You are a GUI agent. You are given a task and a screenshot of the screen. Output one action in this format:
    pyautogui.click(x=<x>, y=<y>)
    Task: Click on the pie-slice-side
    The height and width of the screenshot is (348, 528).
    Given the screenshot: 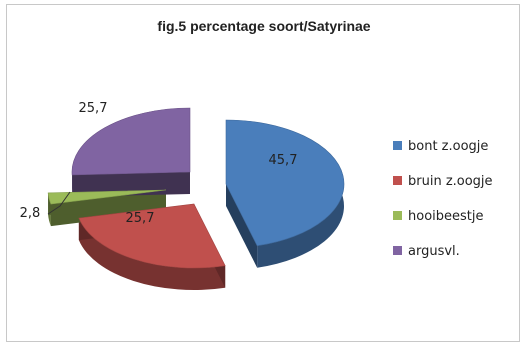 What is the action you would take?
    pyautogui.click(x=152, y=254)
    